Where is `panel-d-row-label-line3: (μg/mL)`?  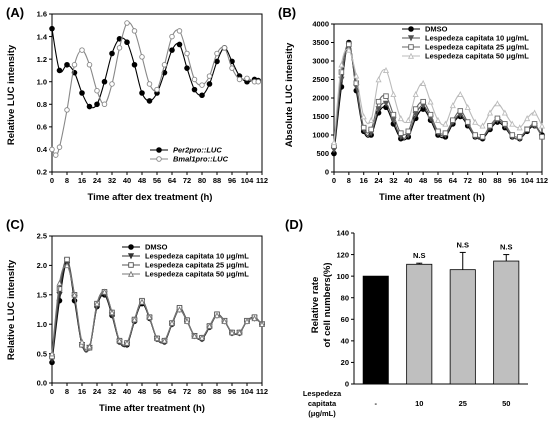
panel-d-row-label-line3: (μg/mL) is located at coordinates (322, 413).